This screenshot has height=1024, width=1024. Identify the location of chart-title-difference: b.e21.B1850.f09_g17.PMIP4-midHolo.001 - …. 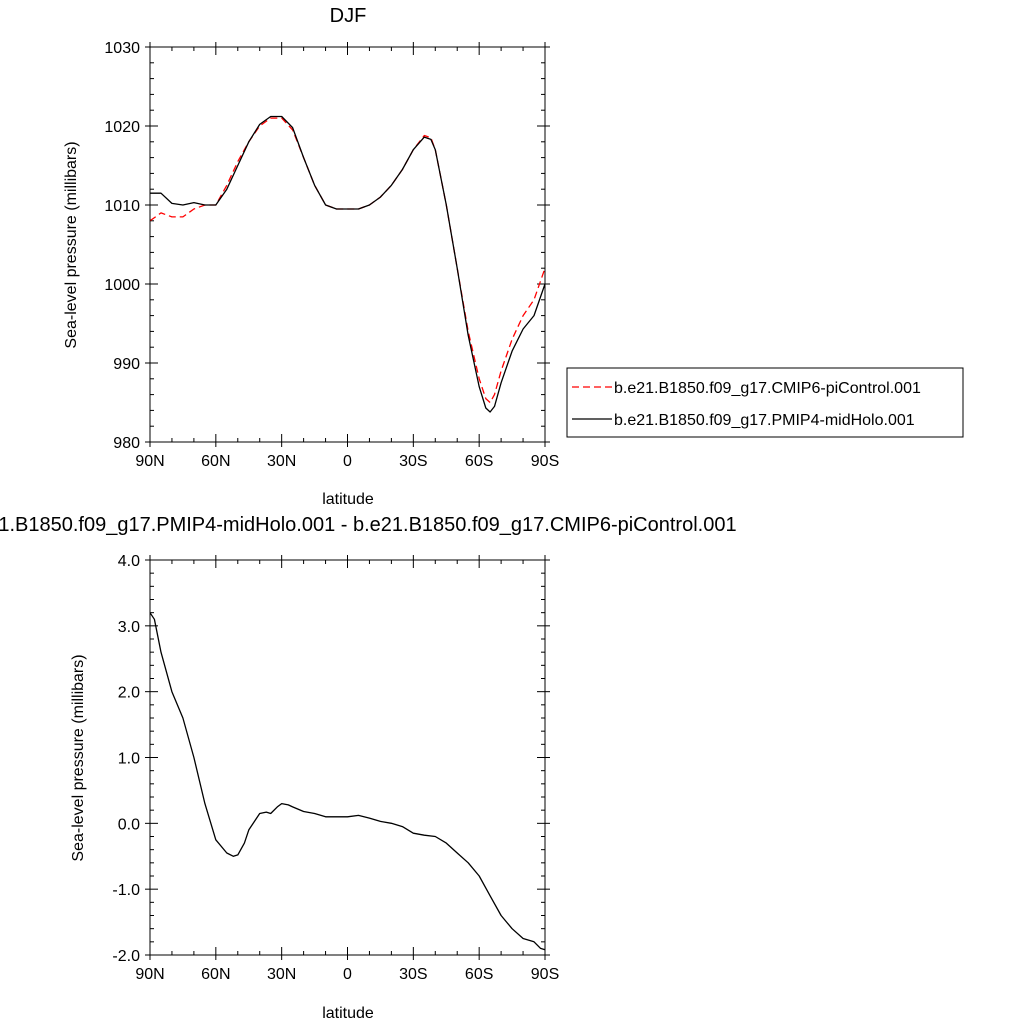
(368, 525).